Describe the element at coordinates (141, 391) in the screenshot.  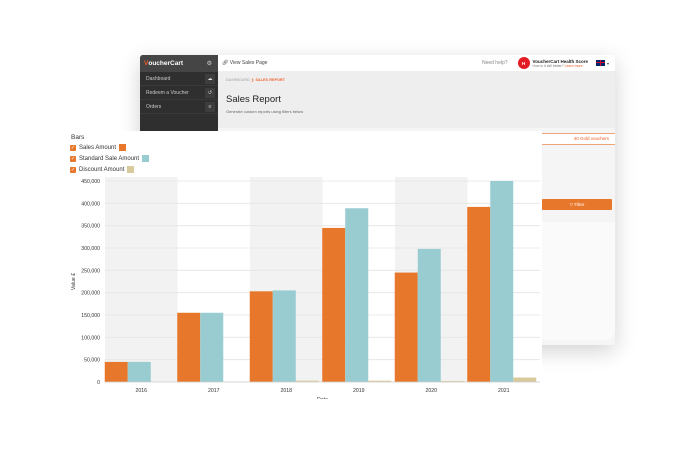
I see `x-tick-label: 2016` at that location.